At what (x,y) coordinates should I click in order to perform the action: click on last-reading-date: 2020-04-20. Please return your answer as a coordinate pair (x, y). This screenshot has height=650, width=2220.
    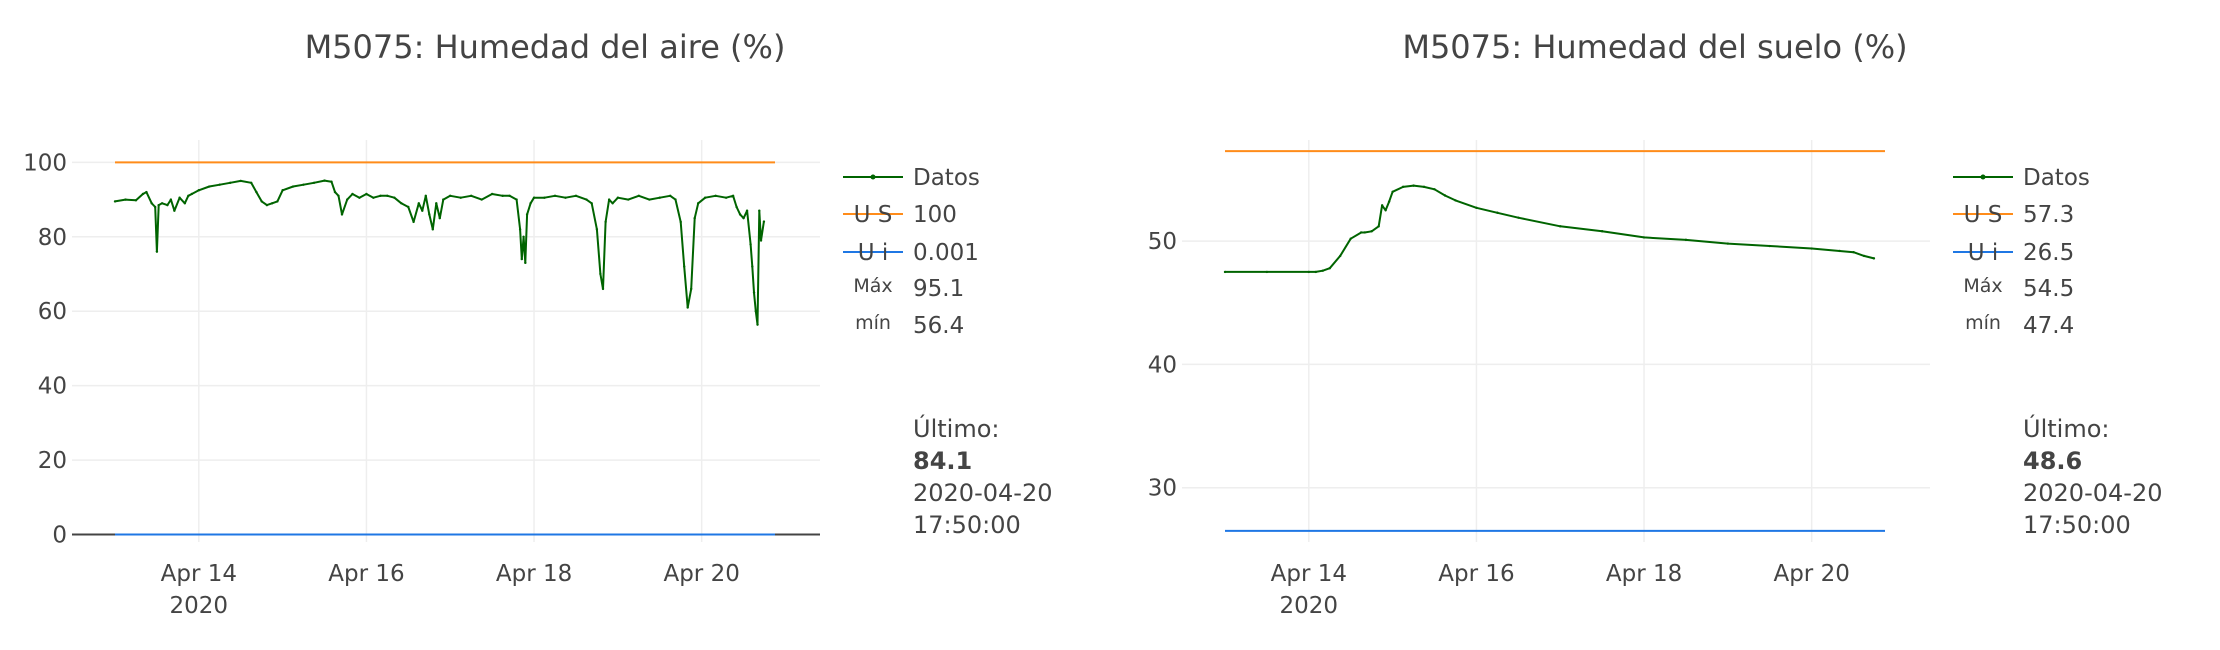
    Looking at the image, I should click on (2092, 493).